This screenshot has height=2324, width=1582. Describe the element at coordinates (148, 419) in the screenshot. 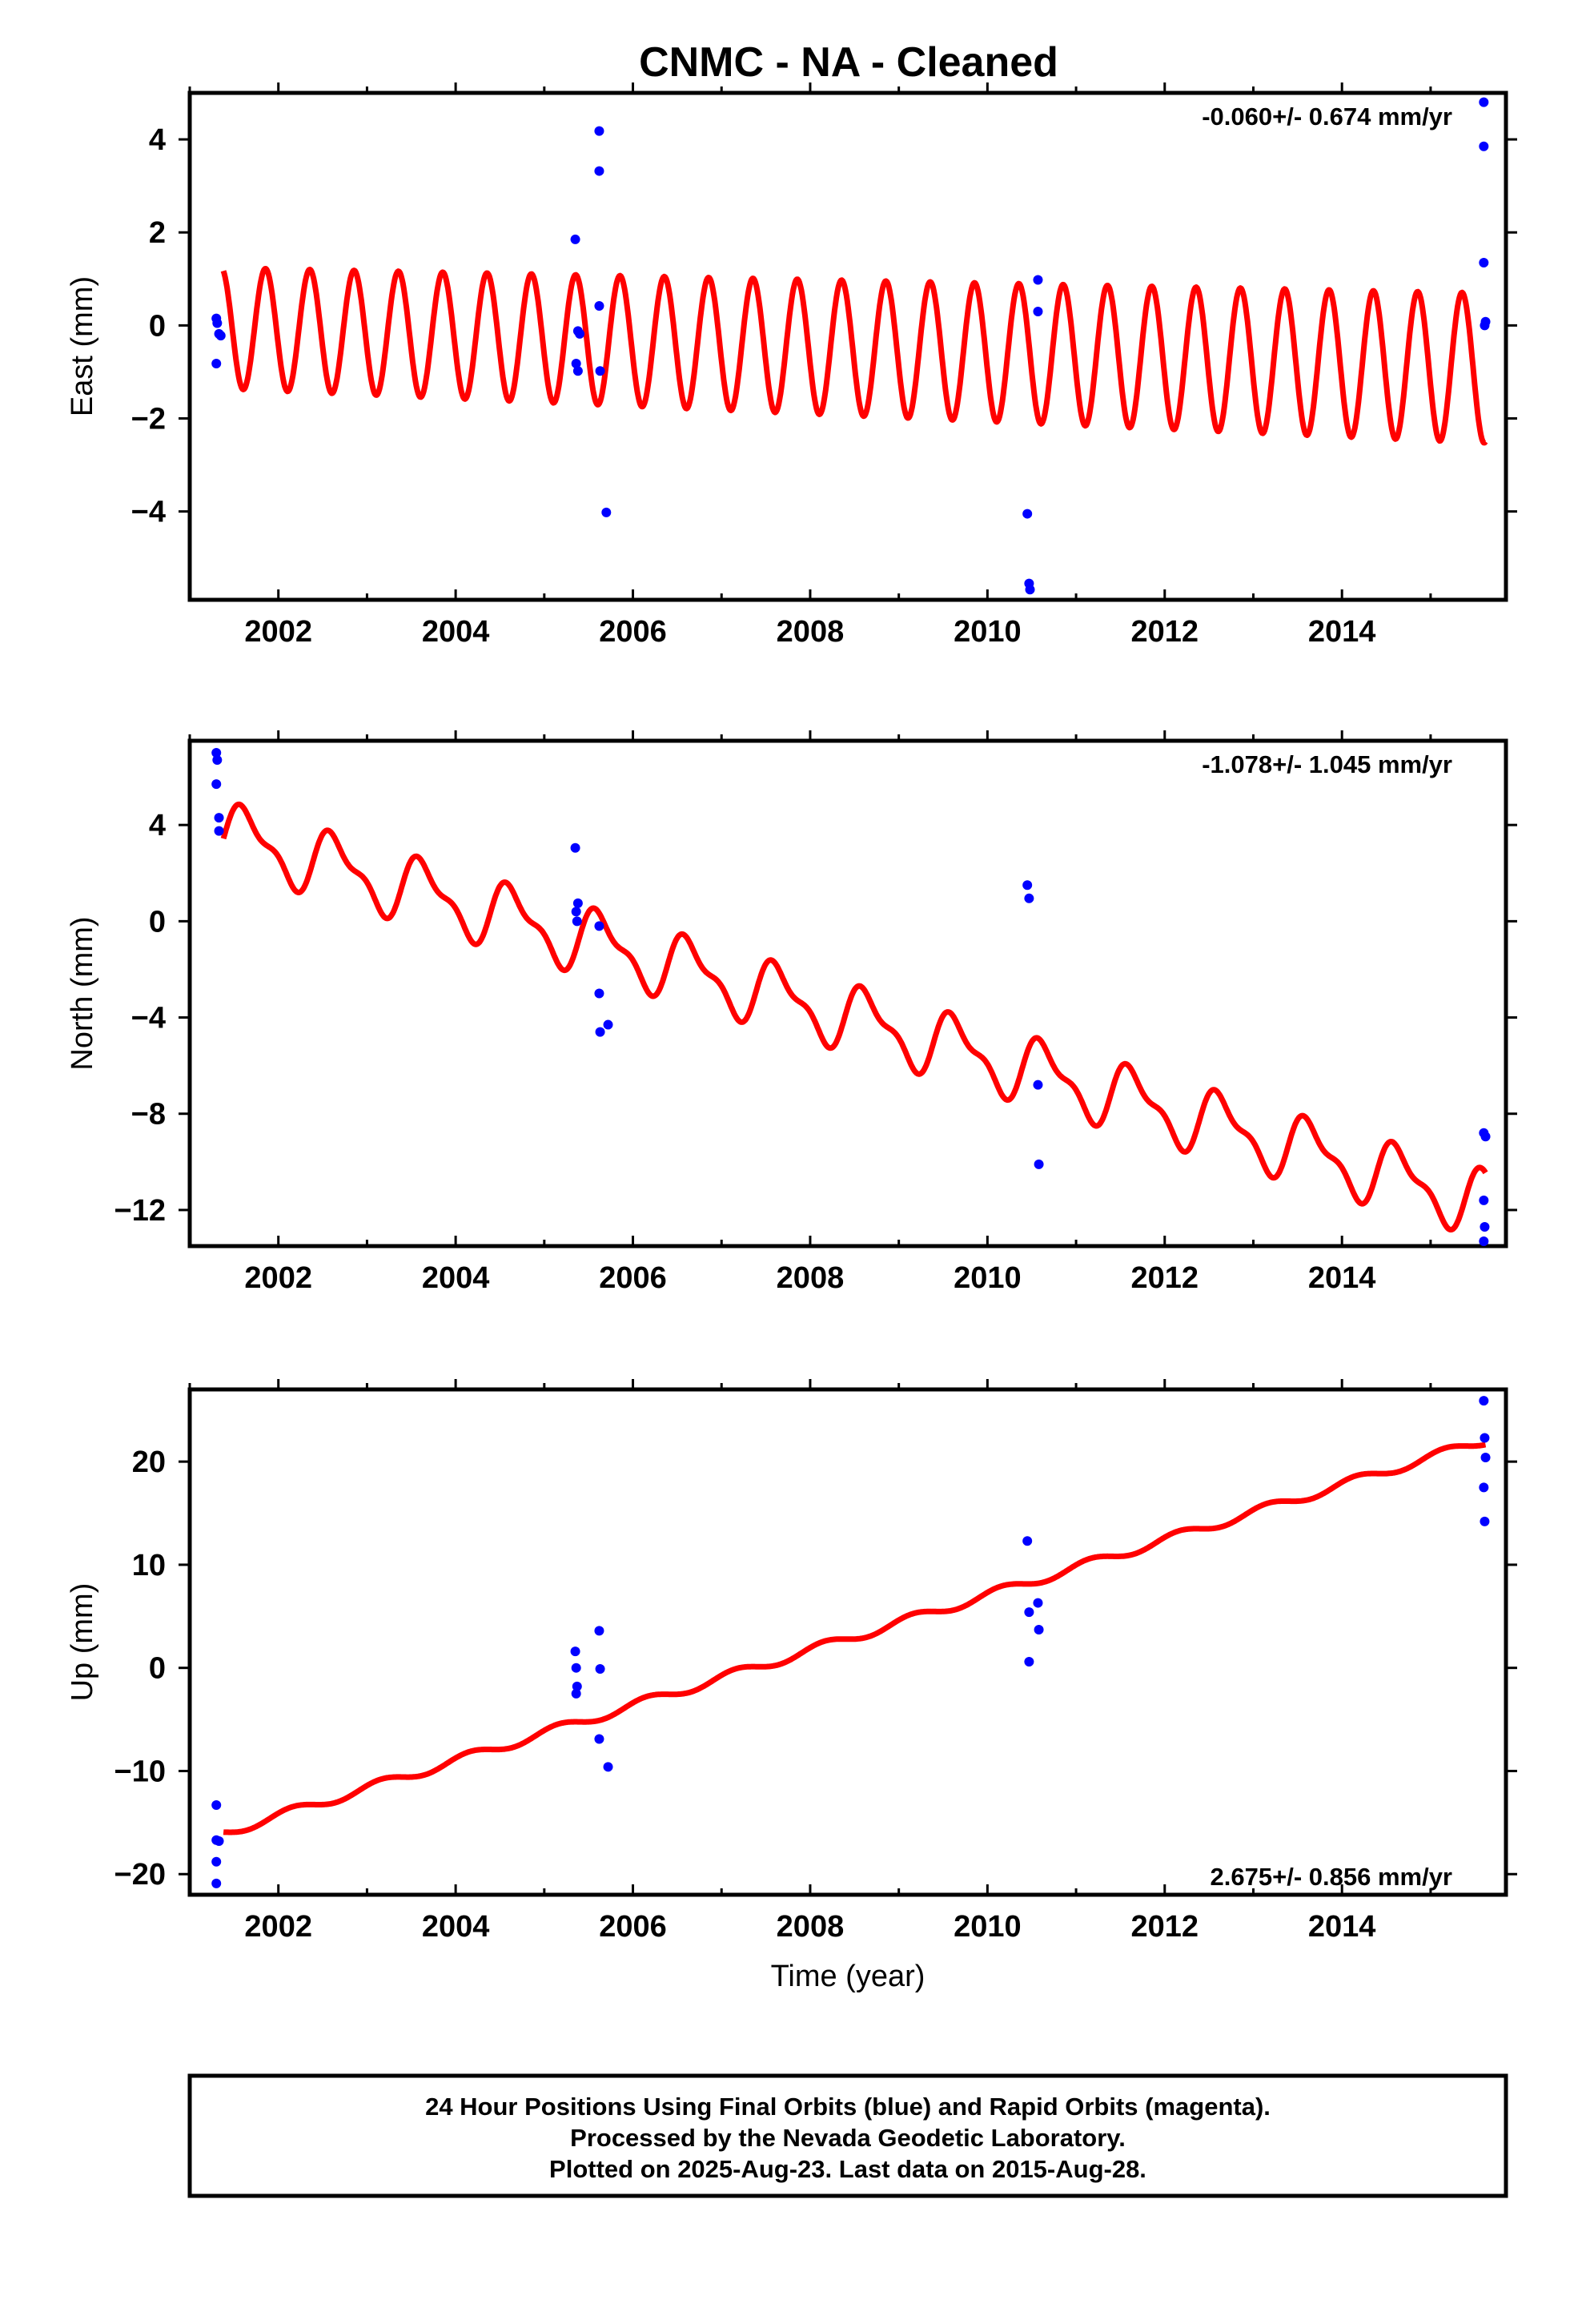

I see `y-tick-label: −2` at that location.